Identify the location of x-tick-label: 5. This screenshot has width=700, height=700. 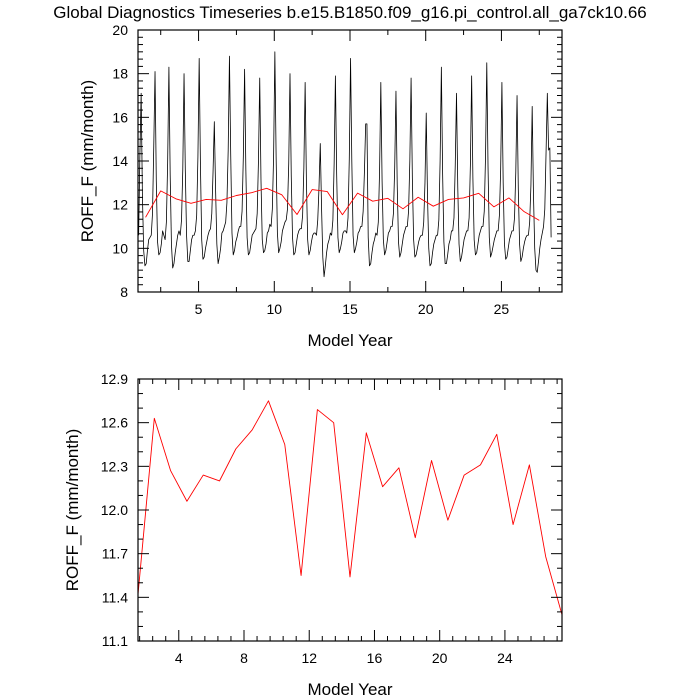
(199, 309).